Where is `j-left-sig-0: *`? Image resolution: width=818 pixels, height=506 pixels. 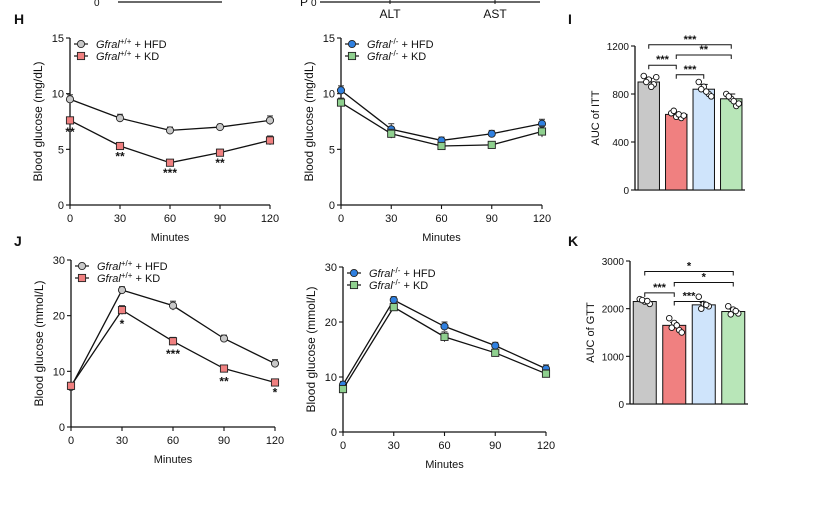
j-left-sig-0: * is located at coordinates (122, 324).